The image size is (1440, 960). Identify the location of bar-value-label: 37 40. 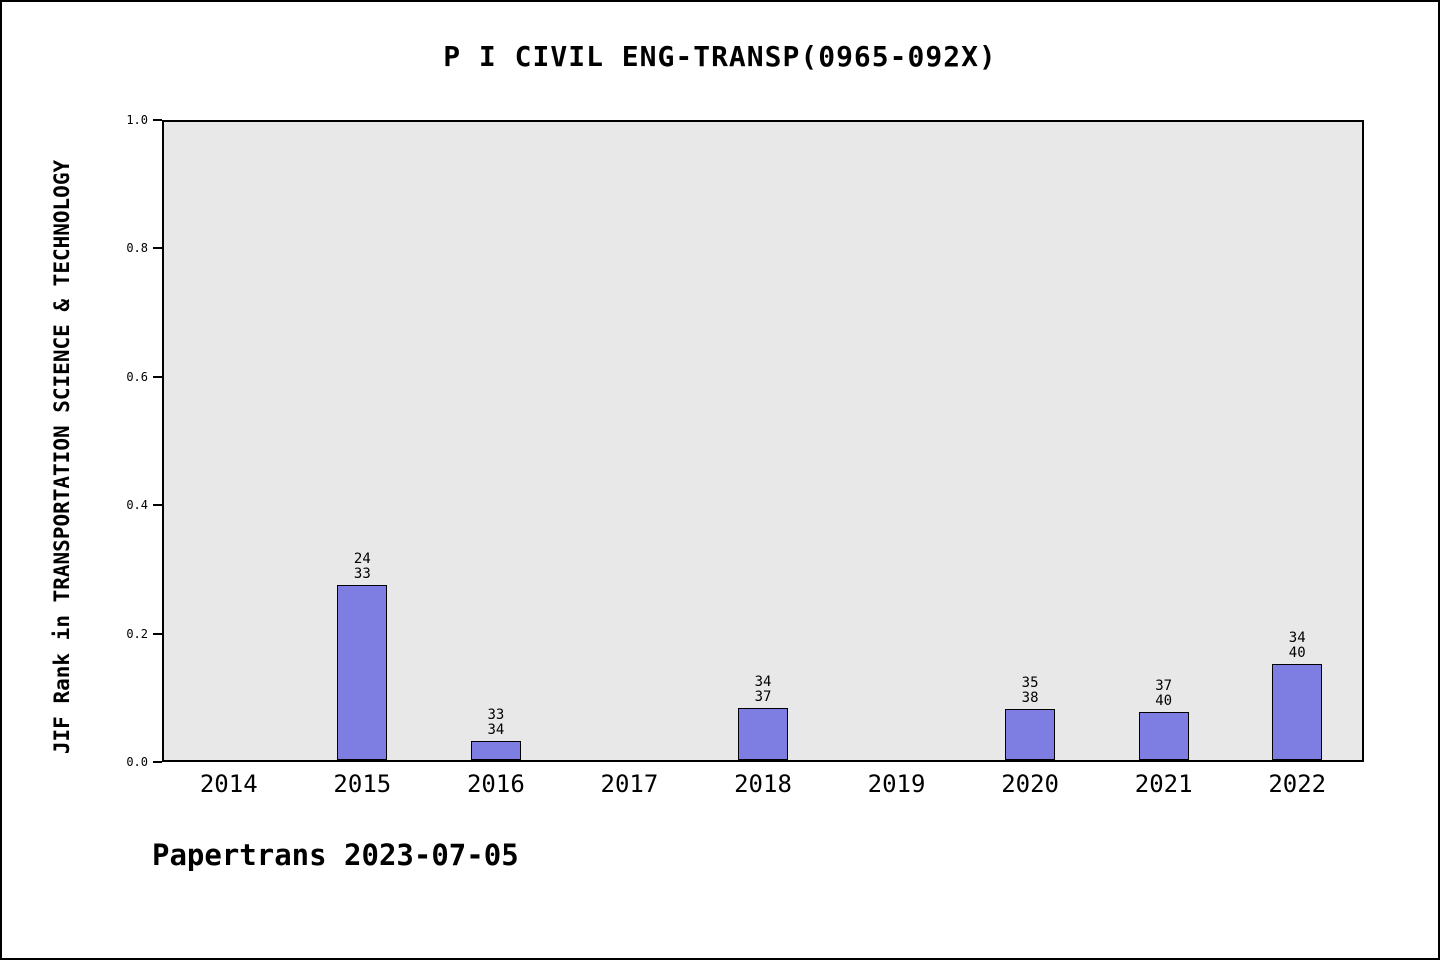
(1164, 693).